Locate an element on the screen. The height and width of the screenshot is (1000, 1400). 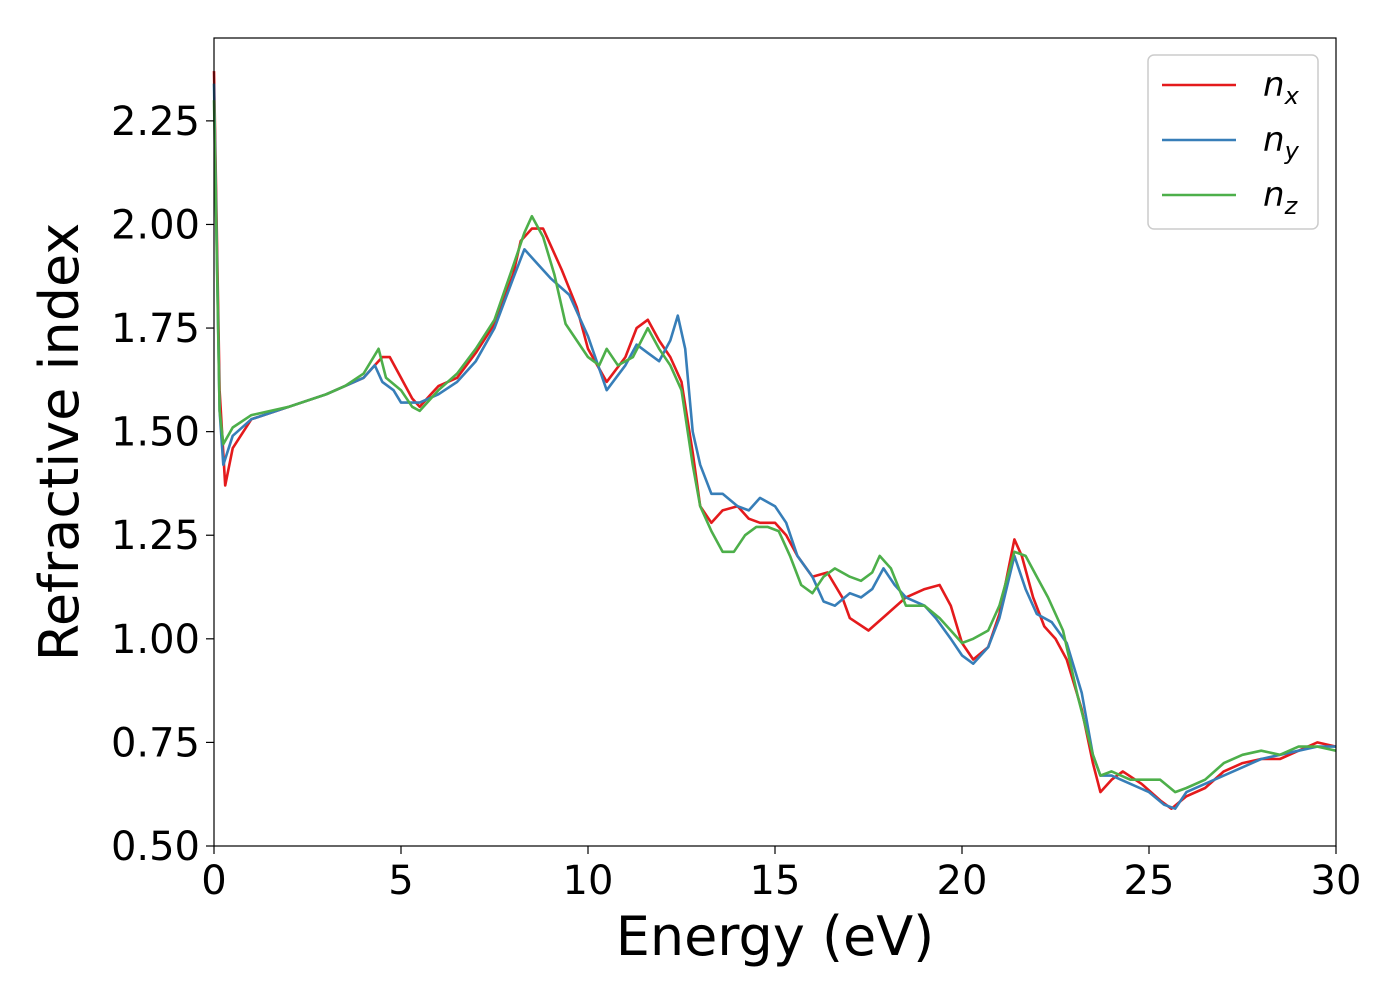
y-tick-label: 1.75 is located at coordinates (155, 329).